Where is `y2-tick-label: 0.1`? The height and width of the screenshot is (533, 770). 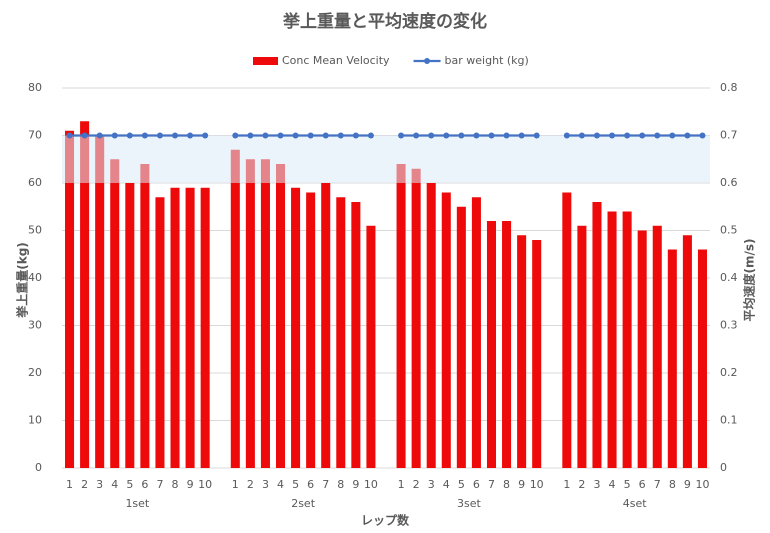
y2-tick-label: 0.1 is located at coordinates (729, 420).